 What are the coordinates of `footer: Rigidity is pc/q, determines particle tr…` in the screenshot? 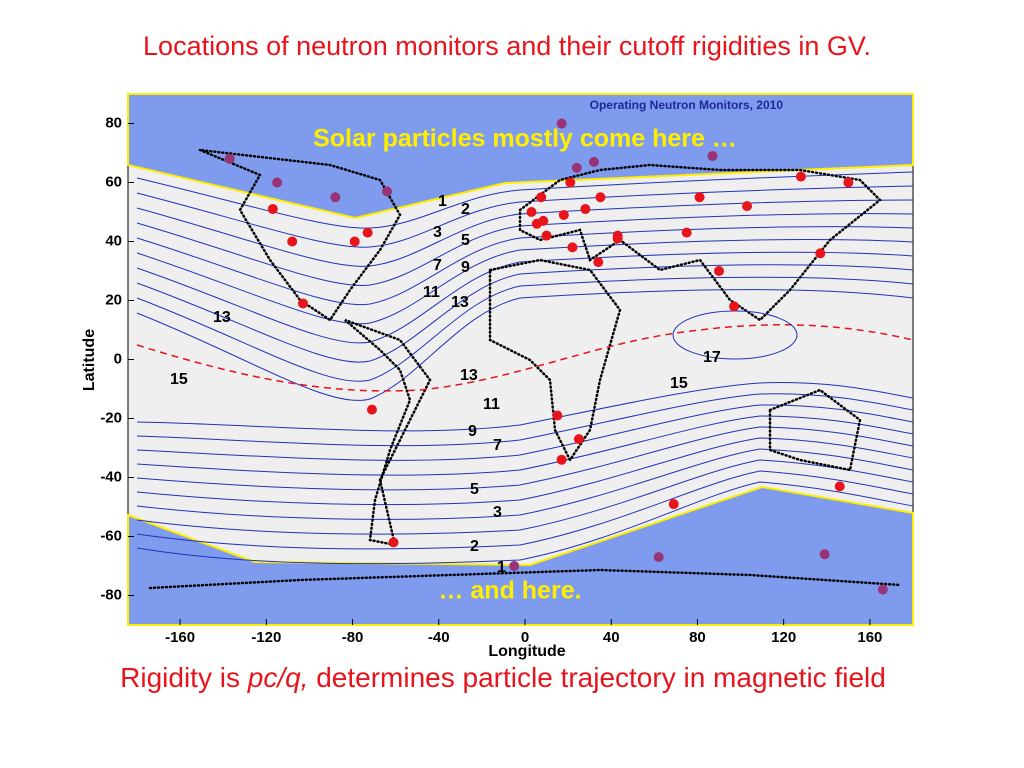 It's located at (503, 677).